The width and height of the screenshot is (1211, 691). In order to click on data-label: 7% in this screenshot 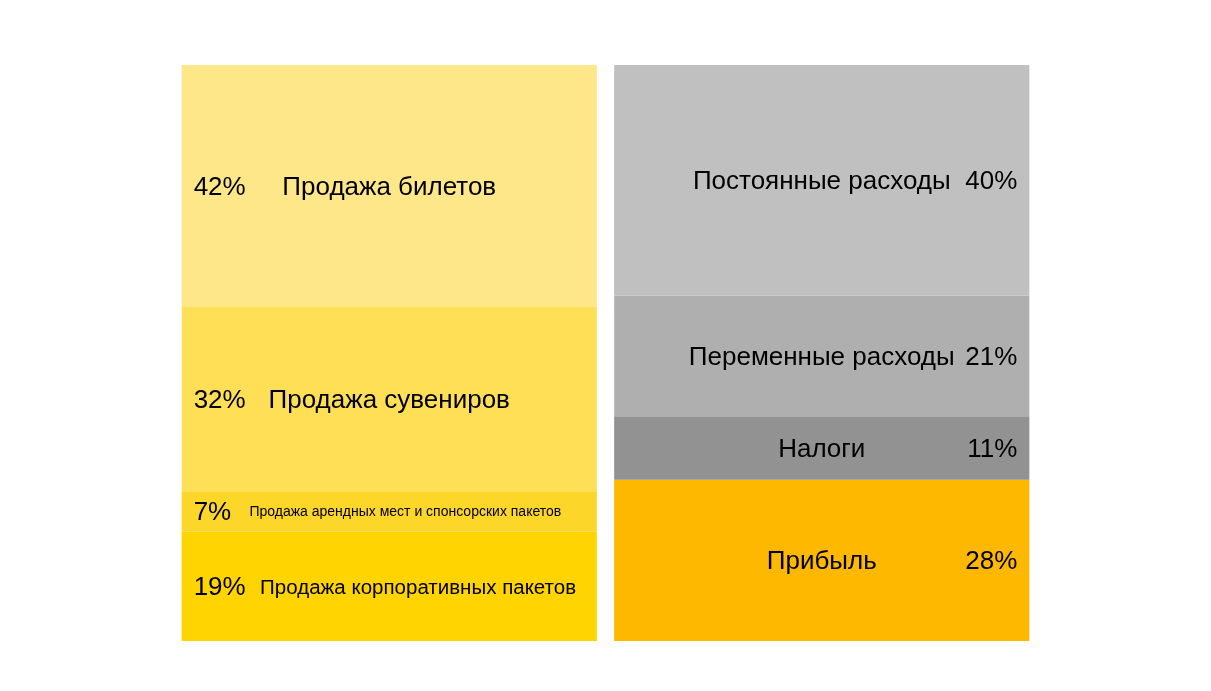, I will do `click(212, 511)`.